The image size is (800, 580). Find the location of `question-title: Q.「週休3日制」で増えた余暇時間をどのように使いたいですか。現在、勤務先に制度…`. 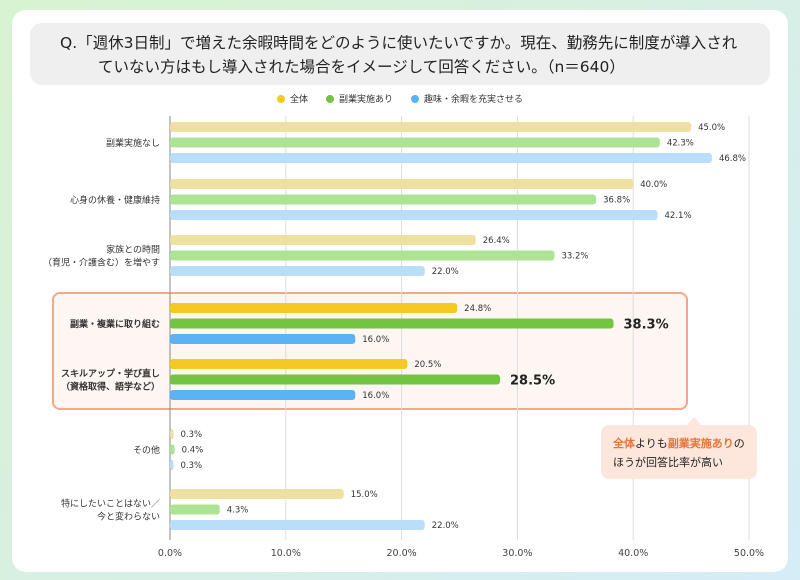

question-title: Q.「週休3日制」で増えた余暇時間をどのように使いたいですか。現在、勤務先に制度… is located at coordinates (400, 54).